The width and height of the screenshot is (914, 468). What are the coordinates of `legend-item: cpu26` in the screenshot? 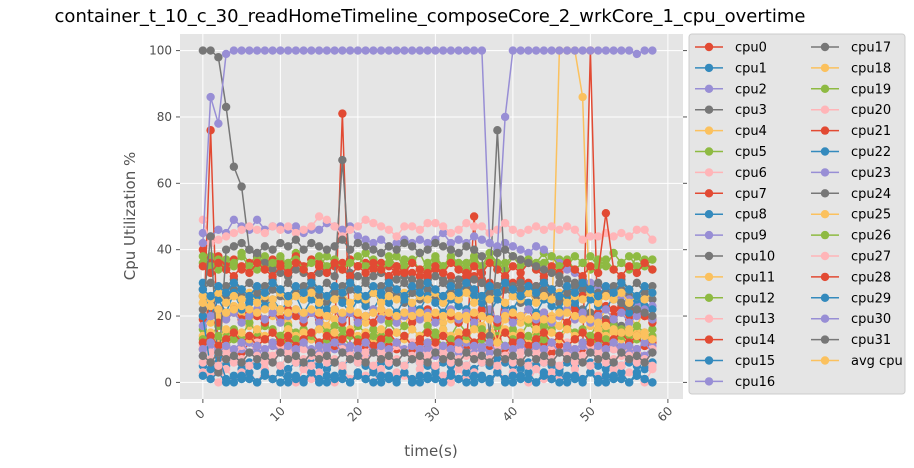 It's located at (851, 236).